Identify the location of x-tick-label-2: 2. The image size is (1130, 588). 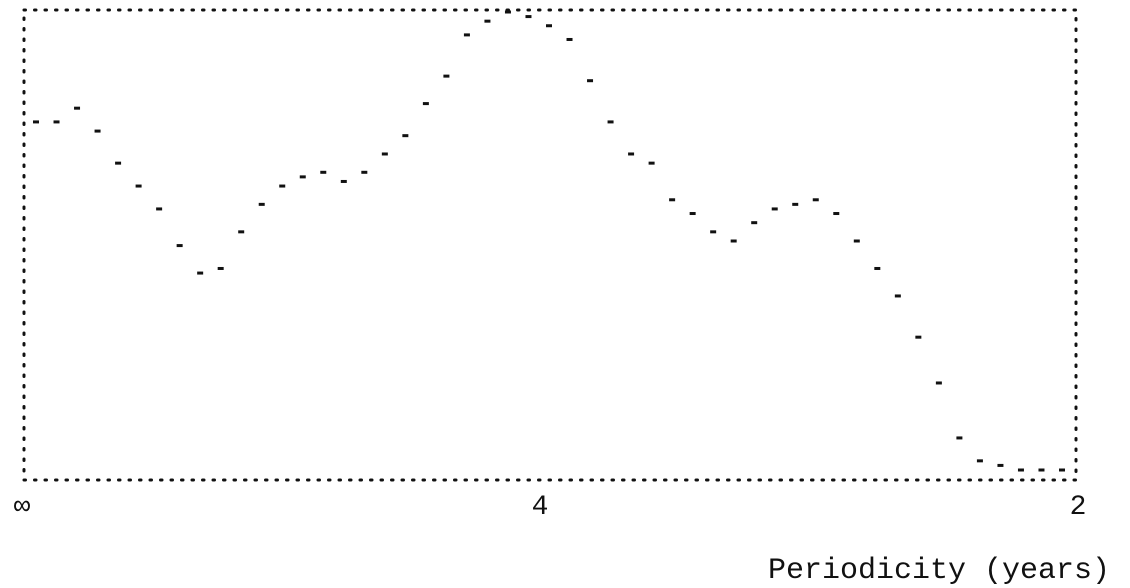
(1078, 507).